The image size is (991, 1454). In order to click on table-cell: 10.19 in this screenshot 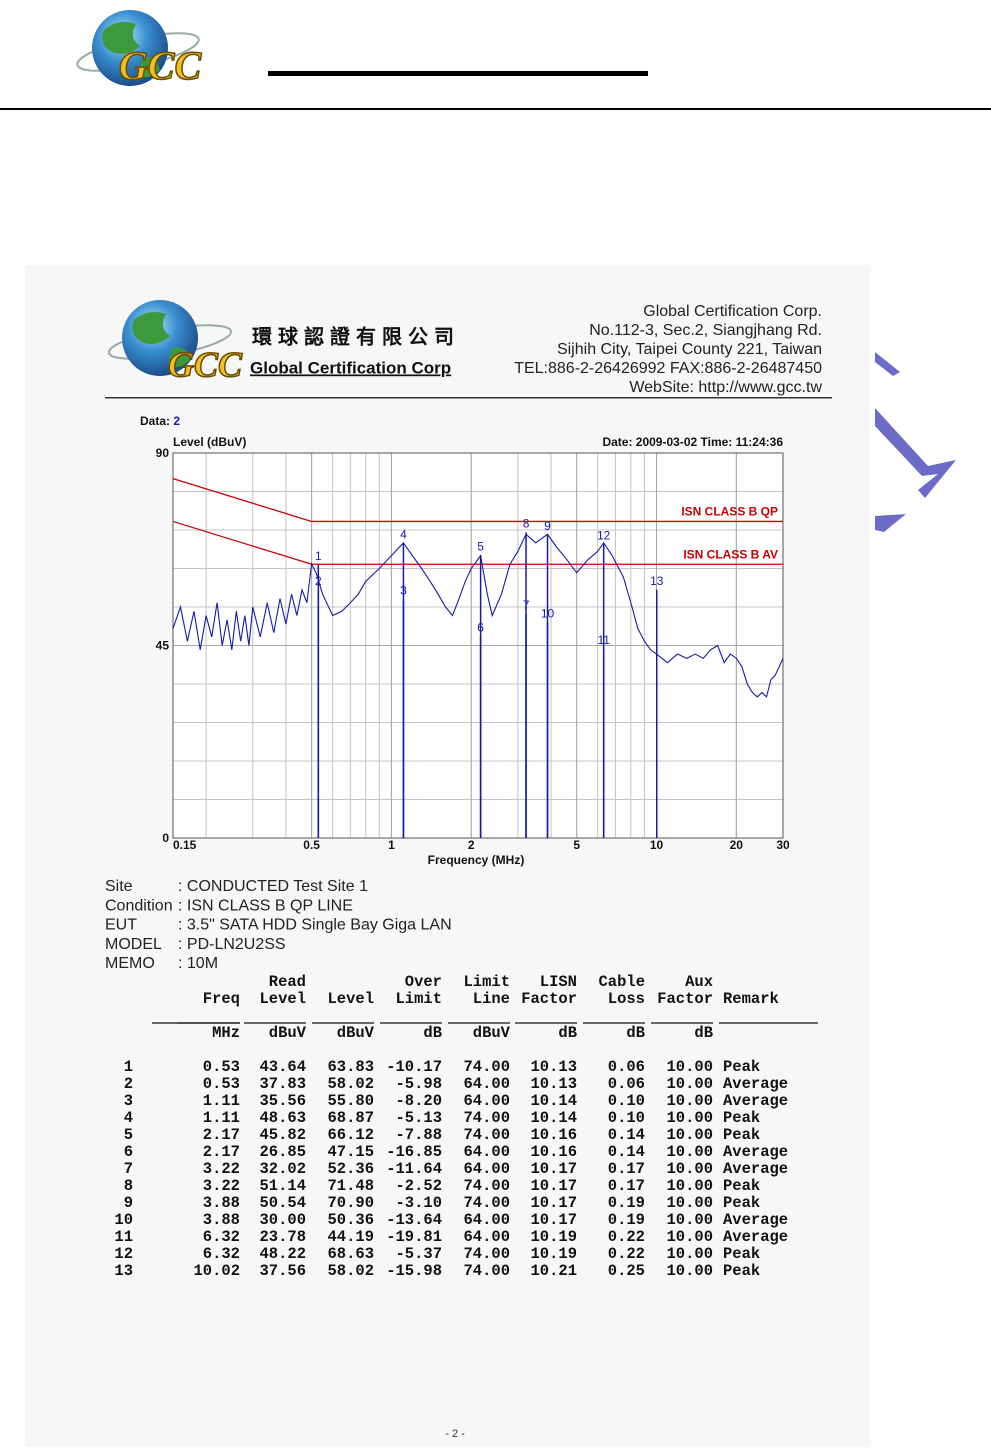, I will do `click(553, 1254)`.